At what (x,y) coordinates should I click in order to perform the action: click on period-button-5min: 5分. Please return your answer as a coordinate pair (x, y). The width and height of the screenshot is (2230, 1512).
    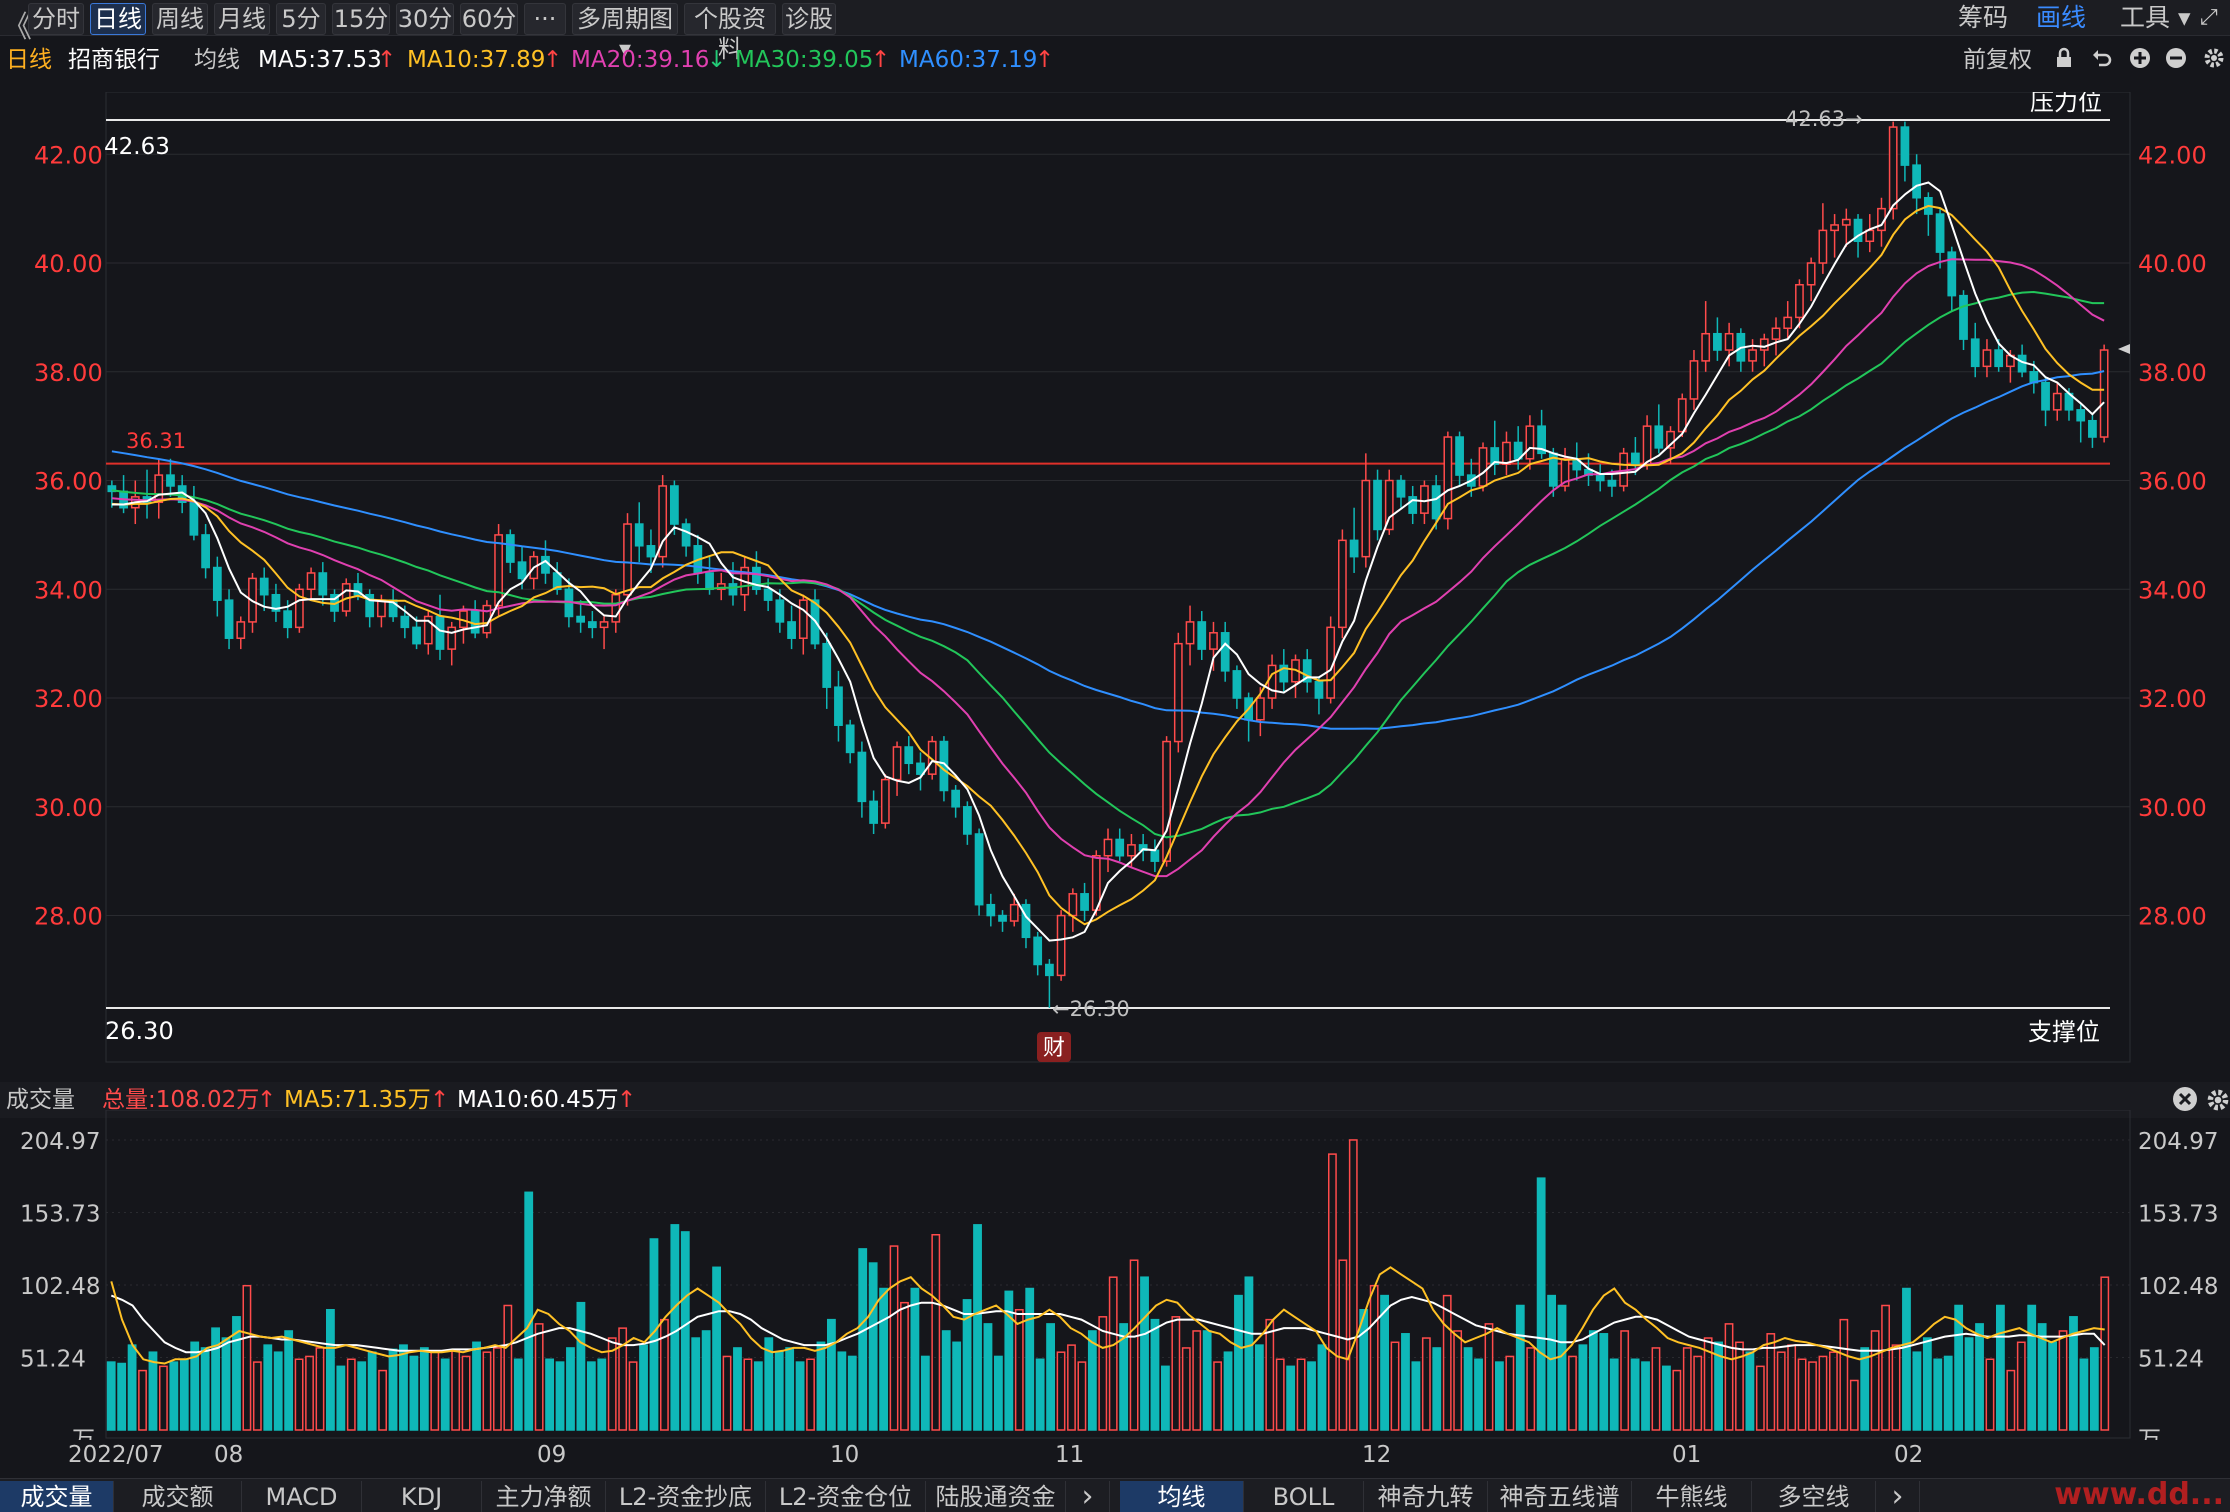
    Looking at the image, I should click on (301, 19).